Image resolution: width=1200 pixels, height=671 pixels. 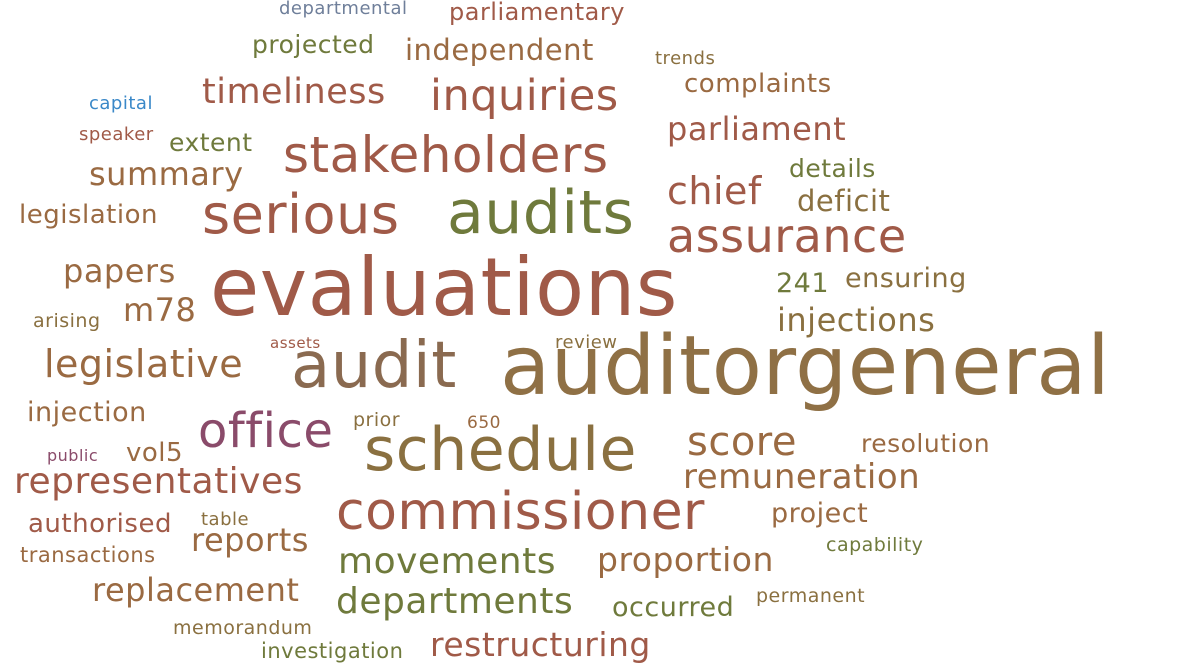 What do you see at coordinates (144, 364) in the screenshot?
I see `word-legislative: legislative` at bounding box center [144, 364].